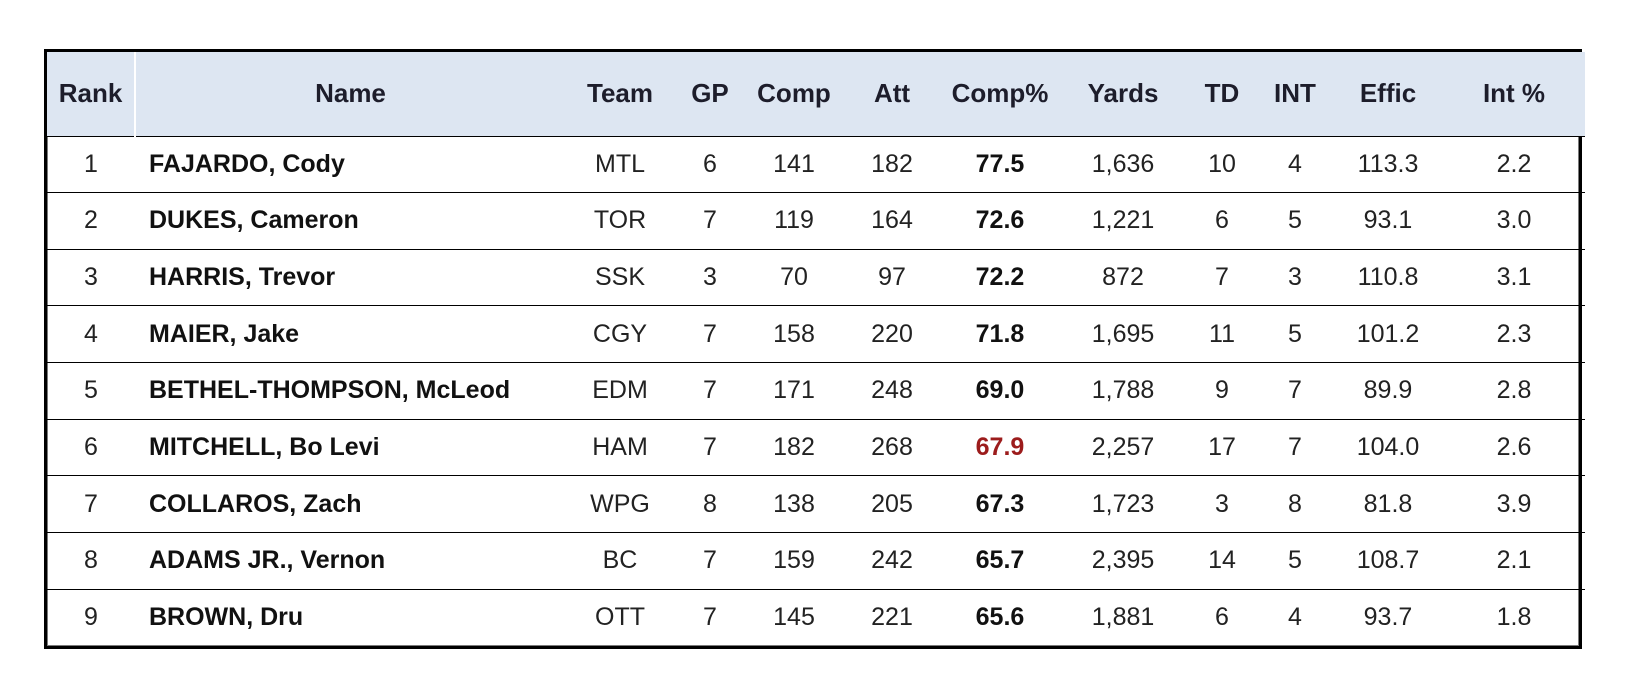  I want to click on cell-int: 4, so click(1295, 163).